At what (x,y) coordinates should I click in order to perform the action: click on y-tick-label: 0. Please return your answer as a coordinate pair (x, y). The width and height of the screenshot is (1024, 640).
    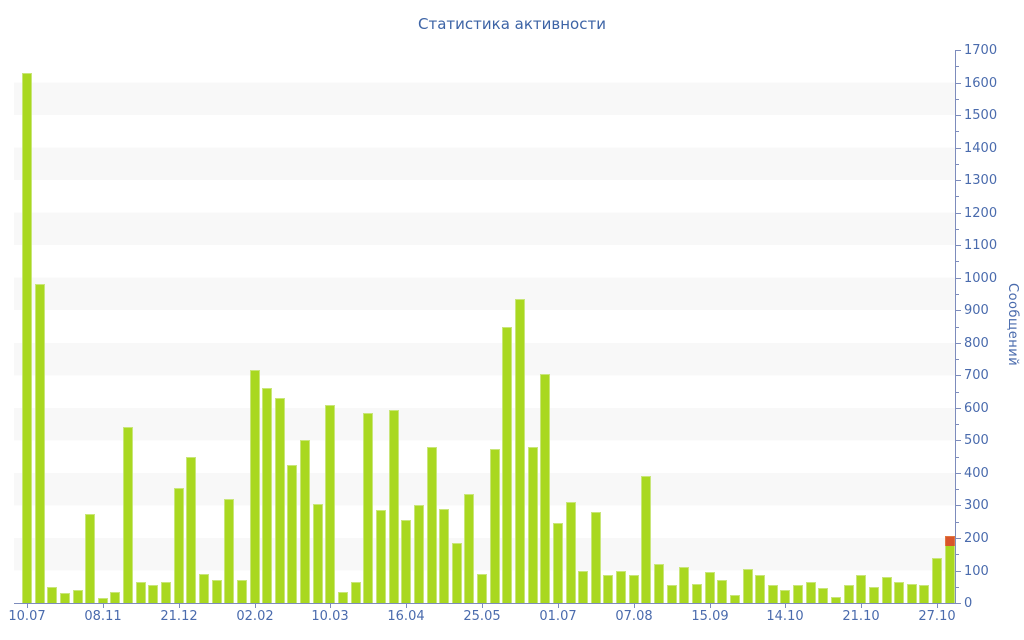
    Looking at the image, I should click on (968, 603).